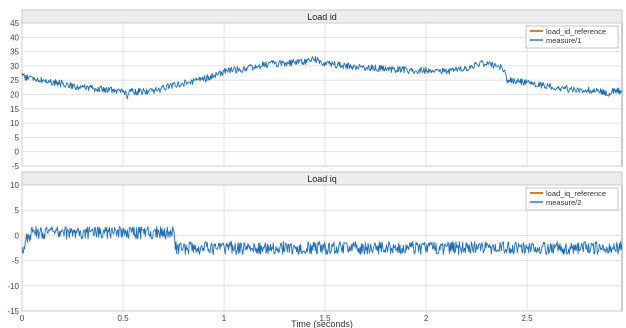 This screenshot has height=328, width=626. What do you see at coordinates (527, 318) in the screenshot?
I see `x-tick-label: 2.5` at bounding box center [527, 318].